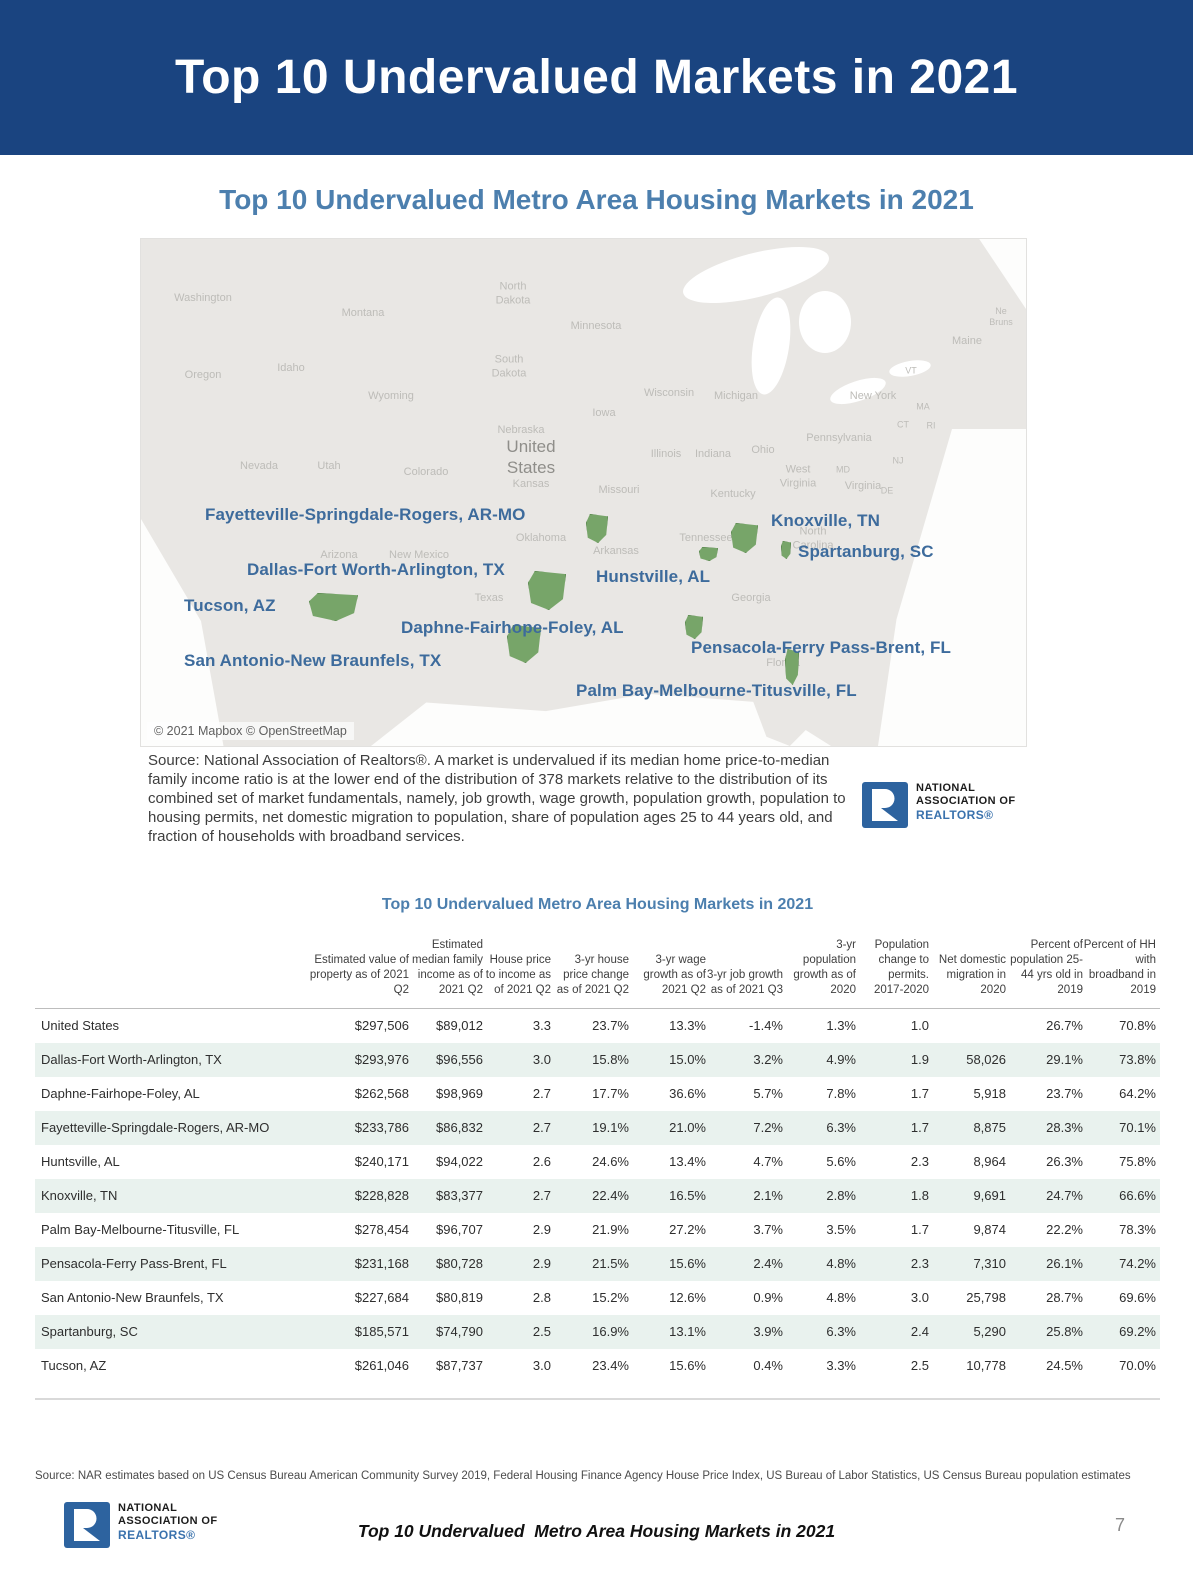 This screenshot has height=1590, width=1193. Describe the element at coordinates (674, 974) in the screenshot. I see `table-header-cell: 3-yr wage growth as of 2021 Q2` at that location.